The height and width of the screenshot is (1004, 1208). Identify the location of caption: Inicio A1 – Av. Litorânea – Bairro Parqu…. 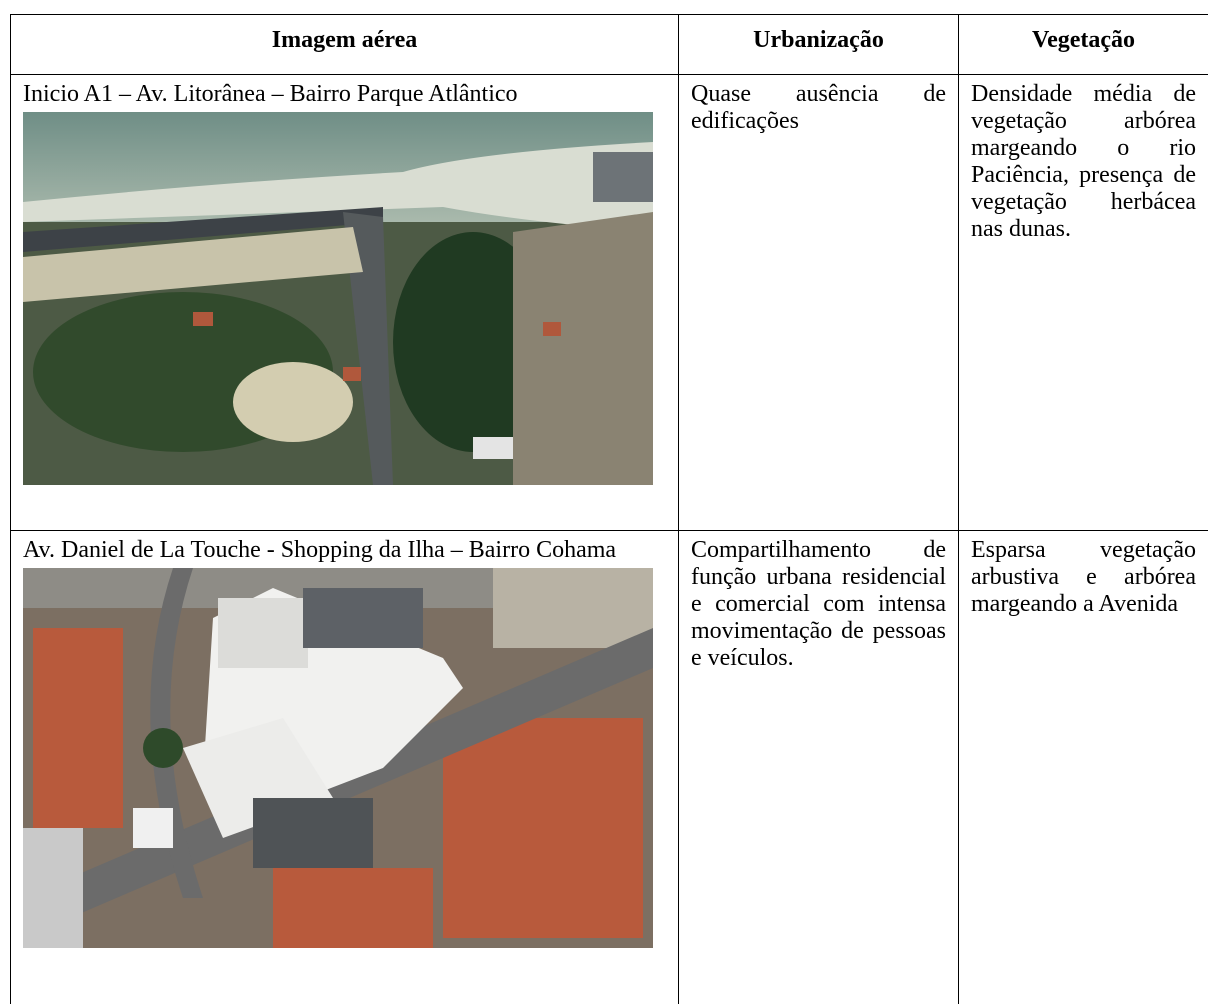
(344, 94).